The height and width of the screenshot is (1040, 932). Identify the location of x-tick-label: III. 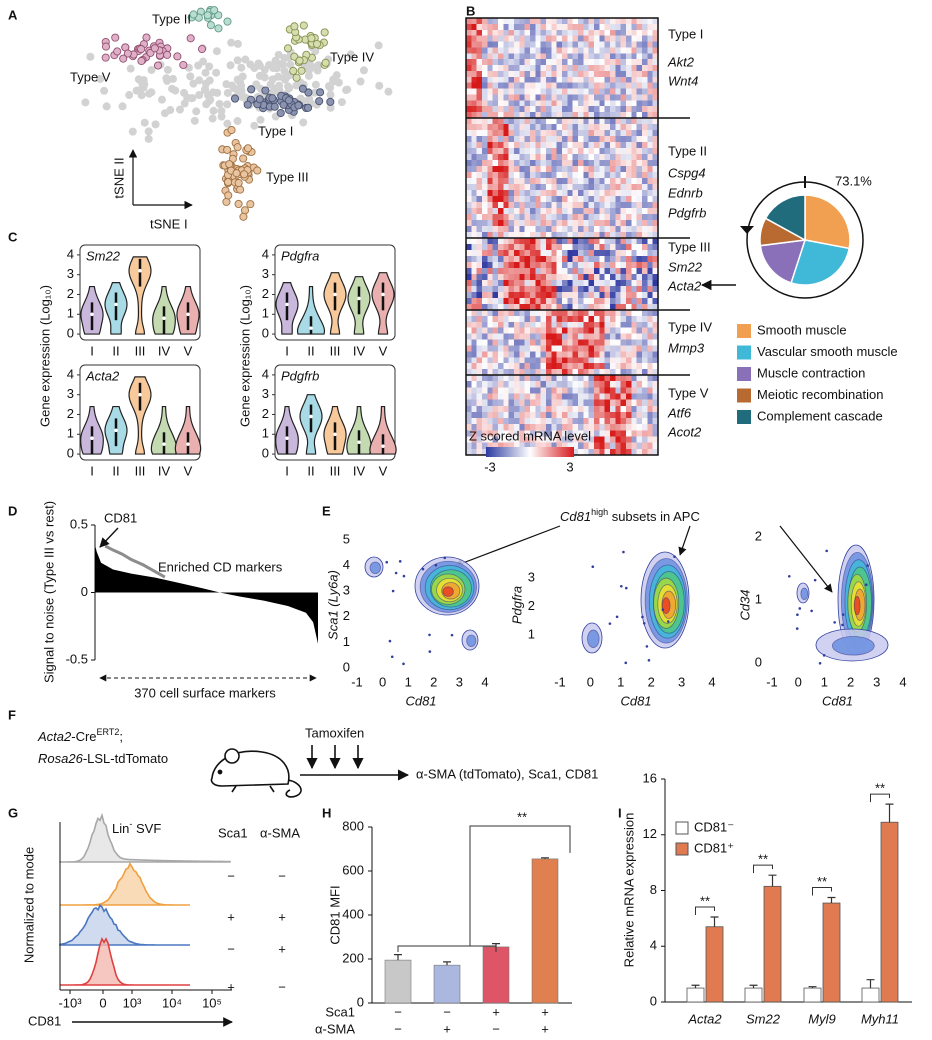
(140, 350).